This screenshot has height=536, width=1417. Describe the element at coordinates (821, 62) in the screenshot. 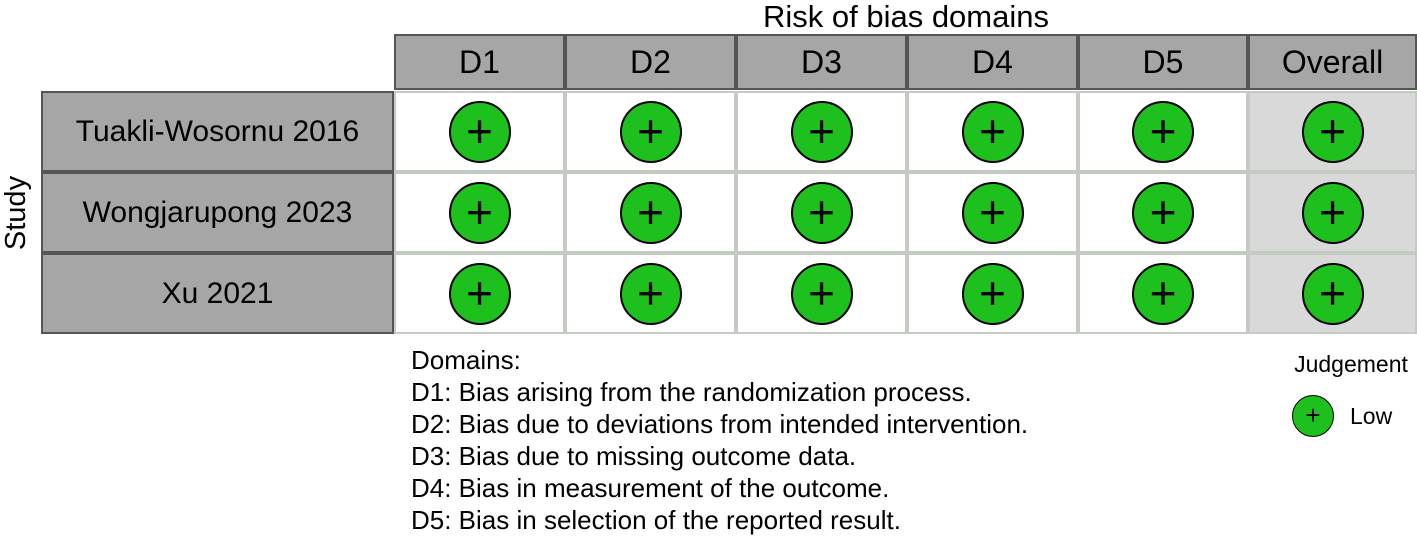

I see `column-header-d3: D3` at that location.